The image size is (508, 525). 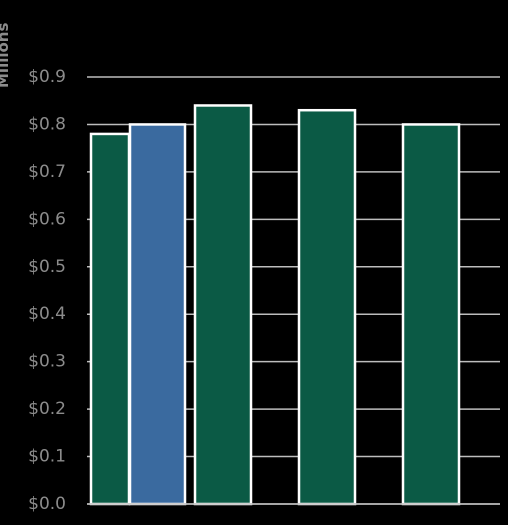 I want to click on y-tick-label: $0.5, so click(x=47, y=267).